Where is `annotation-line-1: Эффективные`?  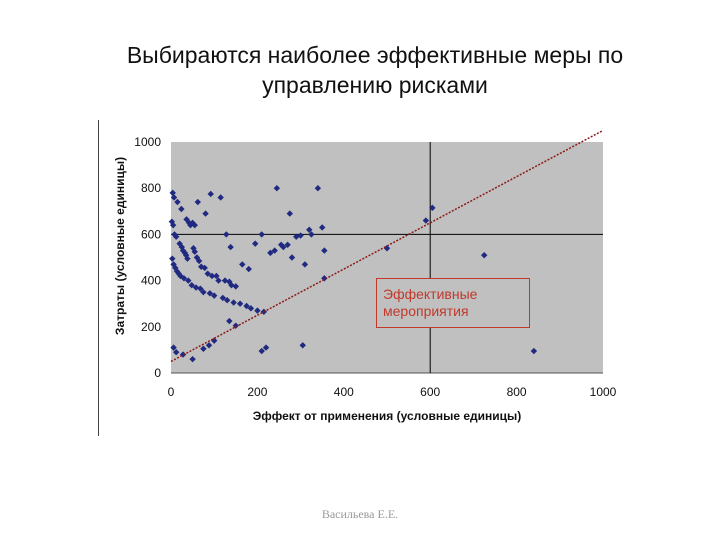
annotation-line-1: Эффективные is located at coordinates (430, 294).